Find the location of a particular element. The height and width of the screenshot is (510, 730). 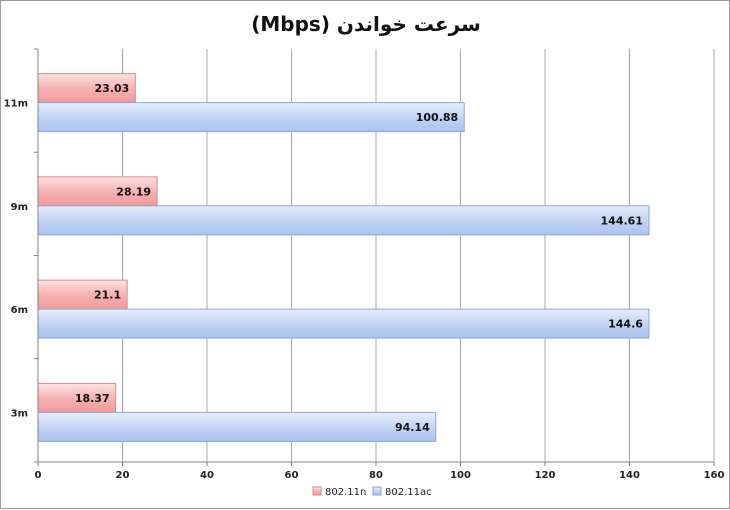

legend: 802.11n 802.11ac is located at coordinates (372, 492).